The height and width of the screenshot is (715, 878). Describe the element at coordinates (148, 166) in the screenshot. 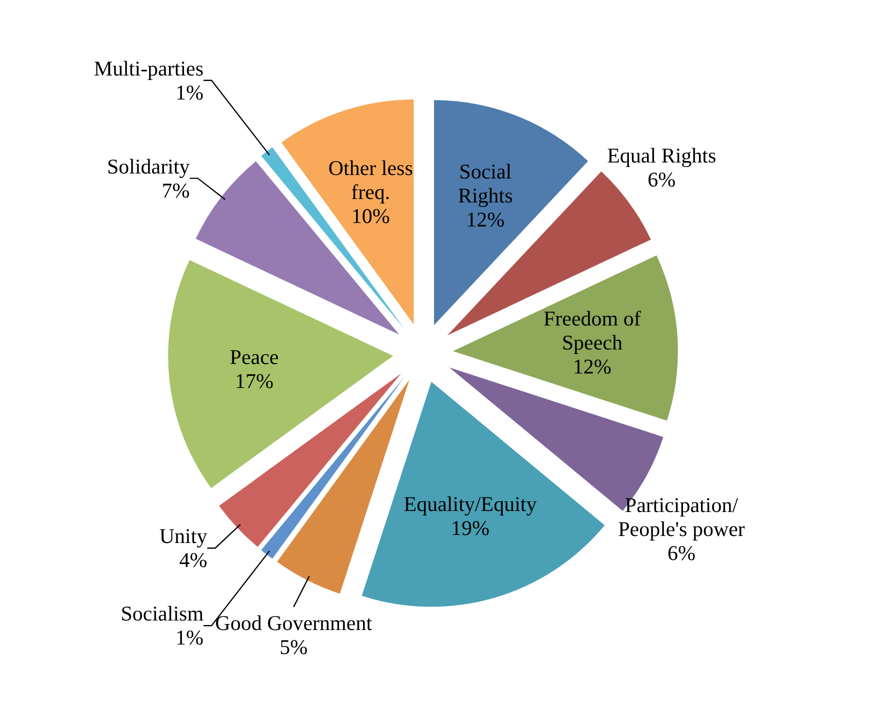

I see `slice-label: Solidarity` at that location.